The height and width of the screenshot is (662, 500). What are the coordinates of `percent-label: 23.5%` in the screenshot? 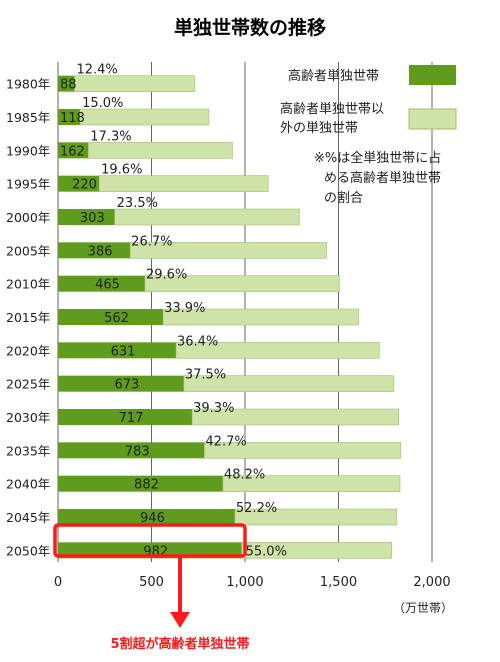 It's located at (137, 203).